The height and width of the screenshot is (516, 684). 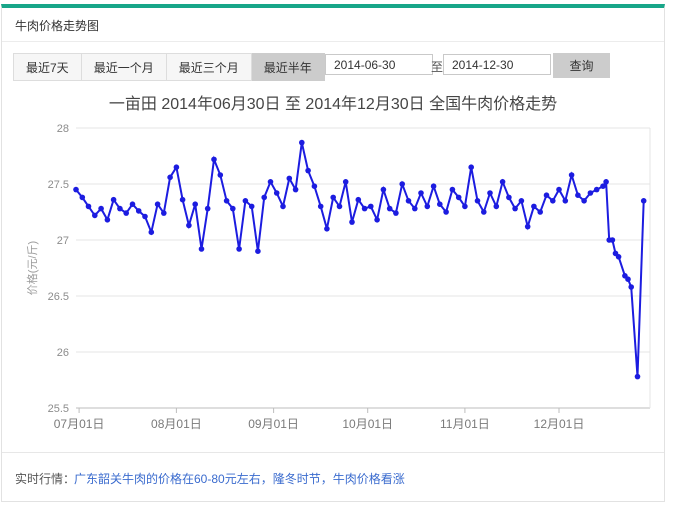 I want to click on range-button-group: 最近7天 最近一个月 最近三个月 最近半年, so click(x=169, y=67).